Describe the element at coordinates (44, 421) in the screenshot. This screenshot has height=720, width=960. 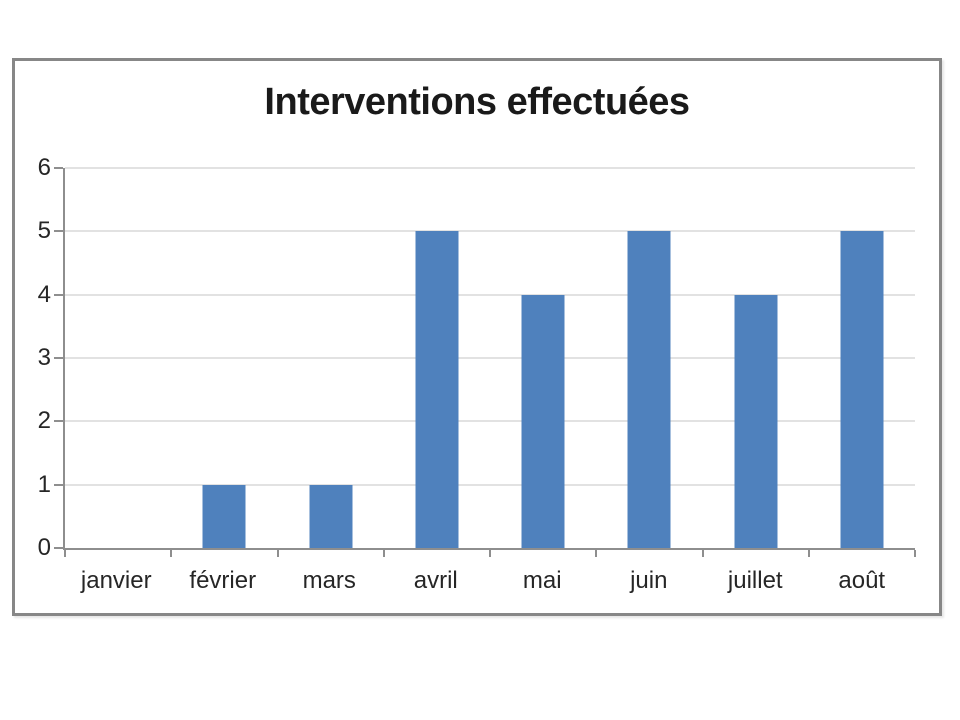
I see `y-tick-label-2: 2` at that location.